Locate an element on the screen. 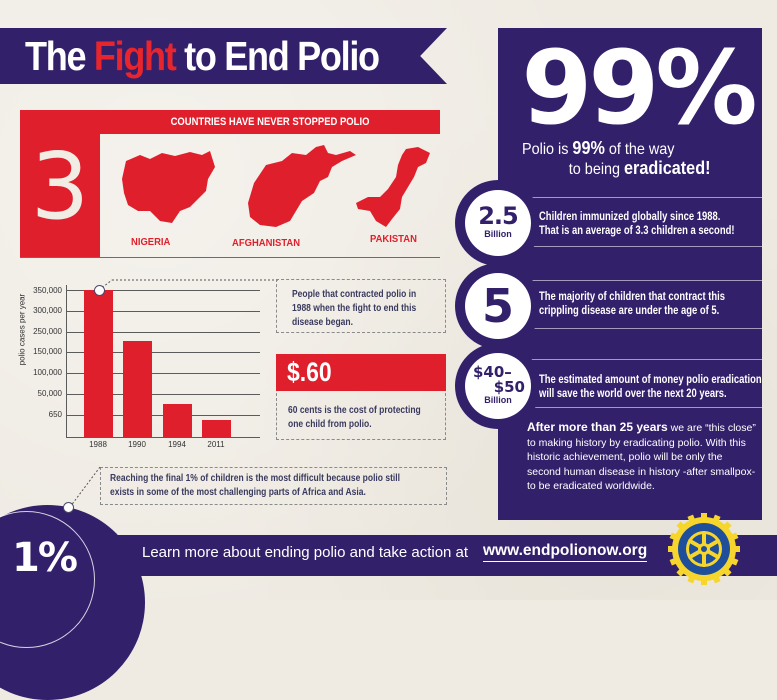  stat-value-1: 2.5 is located at coordinates (498, 216).